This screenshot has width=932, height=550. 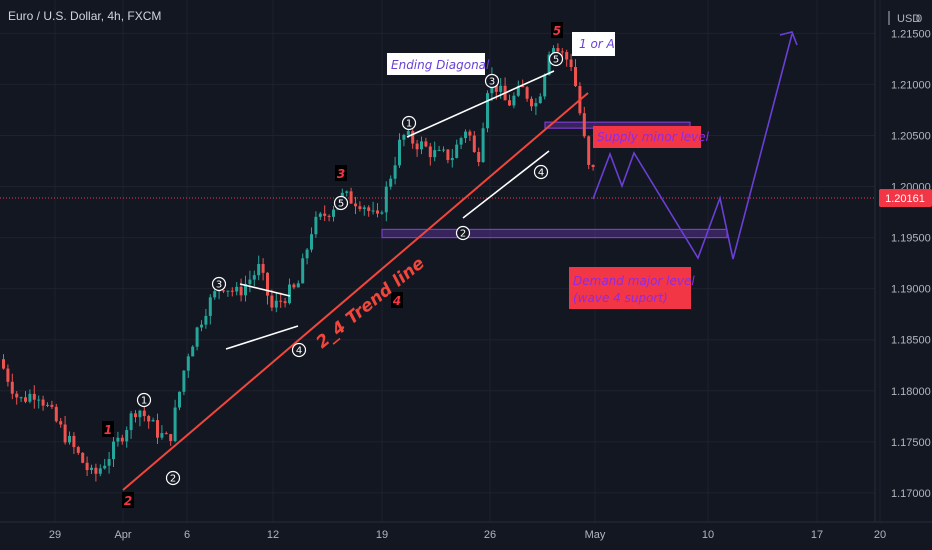 I want to click on ending-diagonal-label: Ending Diagonal, so click(x=438, y=64).